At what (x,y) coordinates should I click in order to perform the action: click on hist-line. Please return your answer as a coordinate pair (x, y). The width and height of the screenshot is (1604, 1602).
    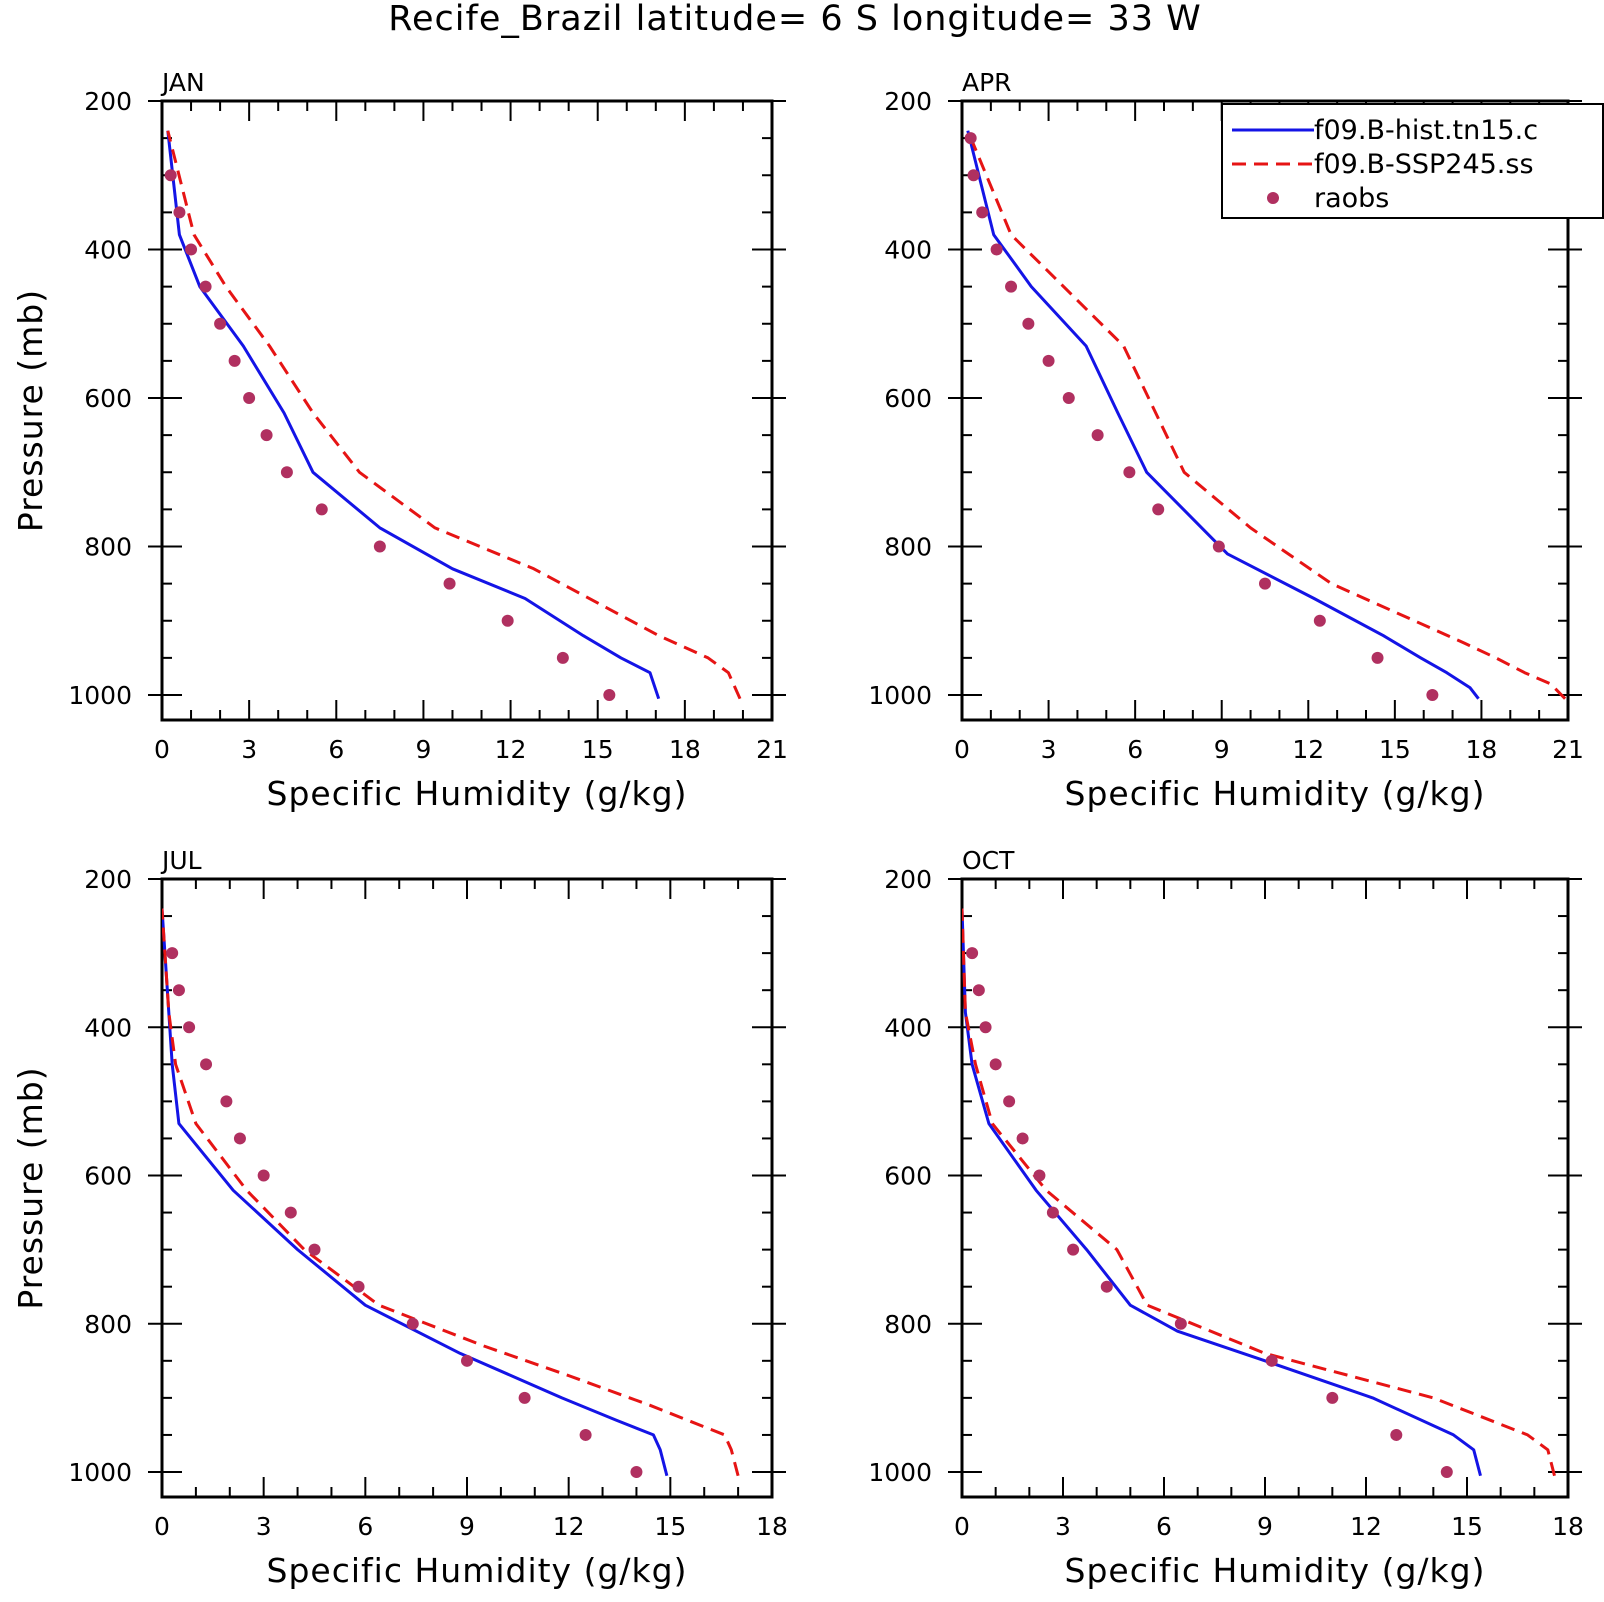
    Looking at the image, I should click on (415, 1192).